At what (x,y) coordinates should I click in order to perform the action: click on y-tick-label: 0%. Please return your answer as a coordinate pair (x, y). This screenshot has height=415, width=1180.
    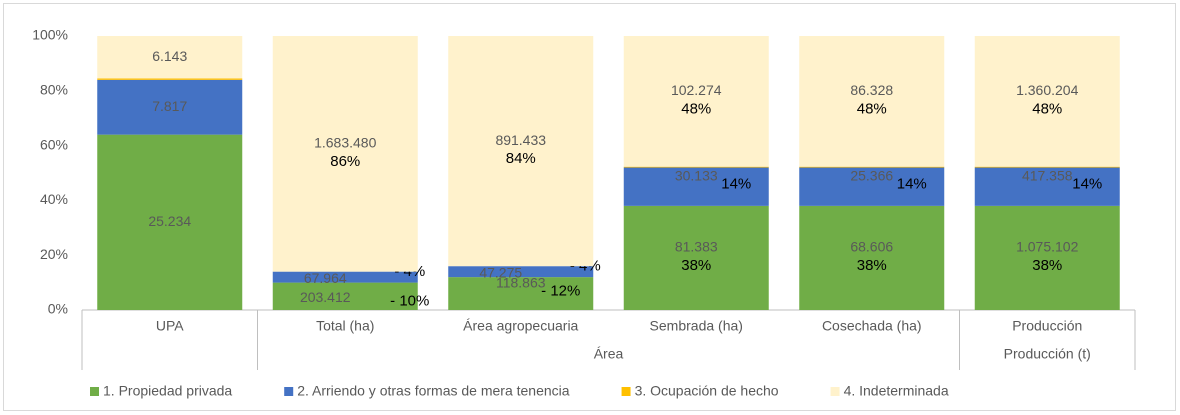
    Looking at the image, I should click on (58, 309).